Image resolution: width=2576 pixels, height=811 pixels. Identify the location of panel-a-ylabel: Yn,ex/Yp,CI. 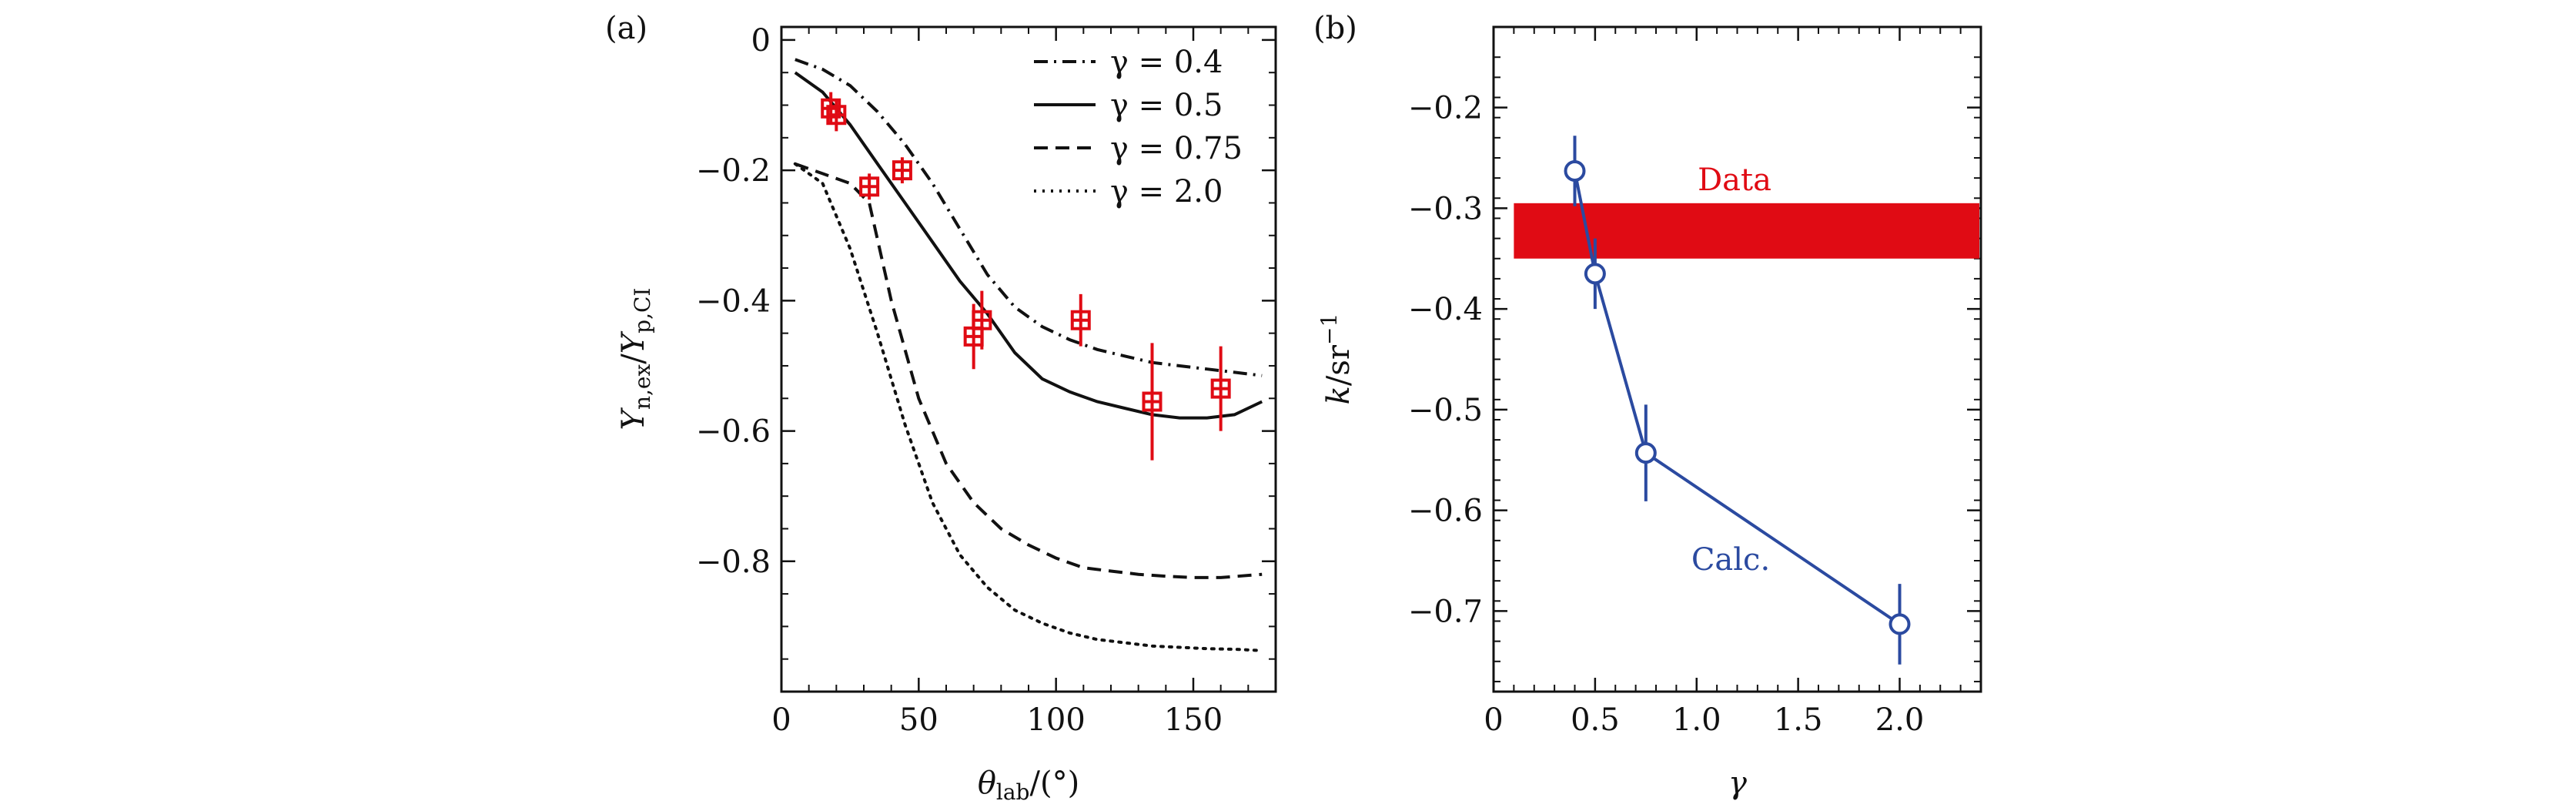
(636, 359).